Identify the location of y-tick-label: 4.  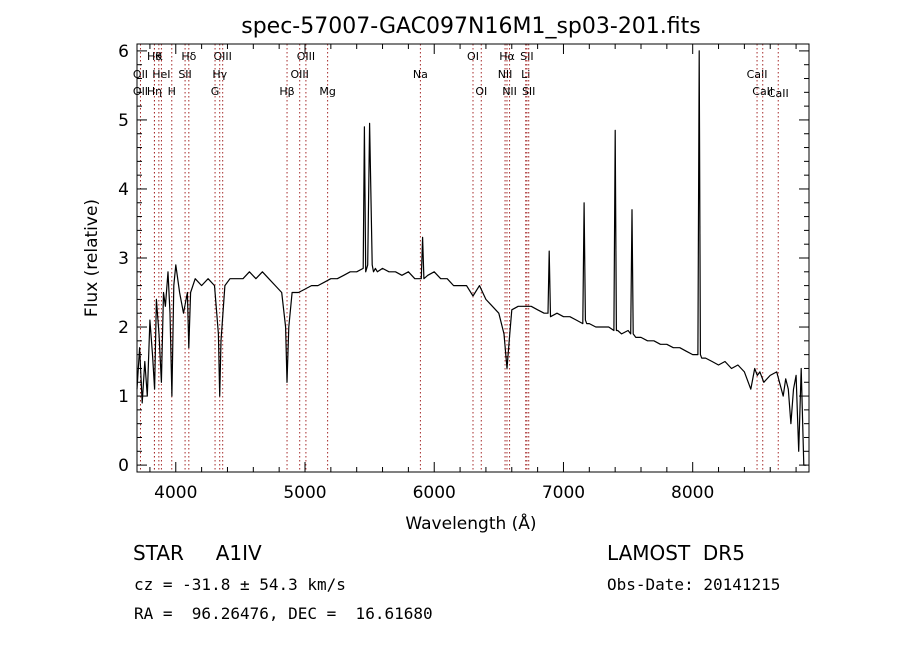
(123, 190).